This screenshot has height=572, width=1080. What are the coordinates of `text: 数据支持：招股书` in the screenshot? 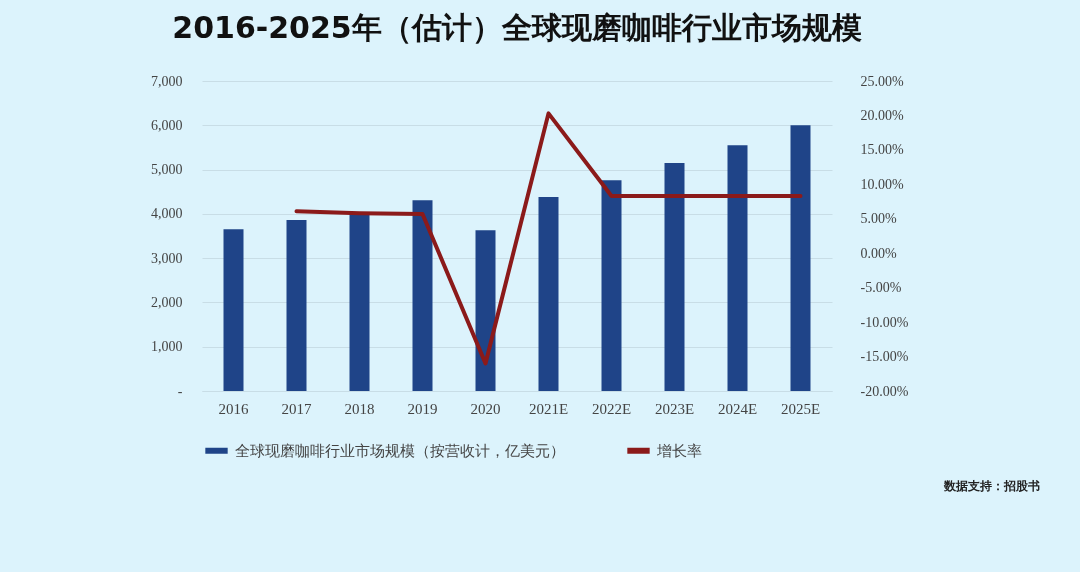 It's located at (992, 486).